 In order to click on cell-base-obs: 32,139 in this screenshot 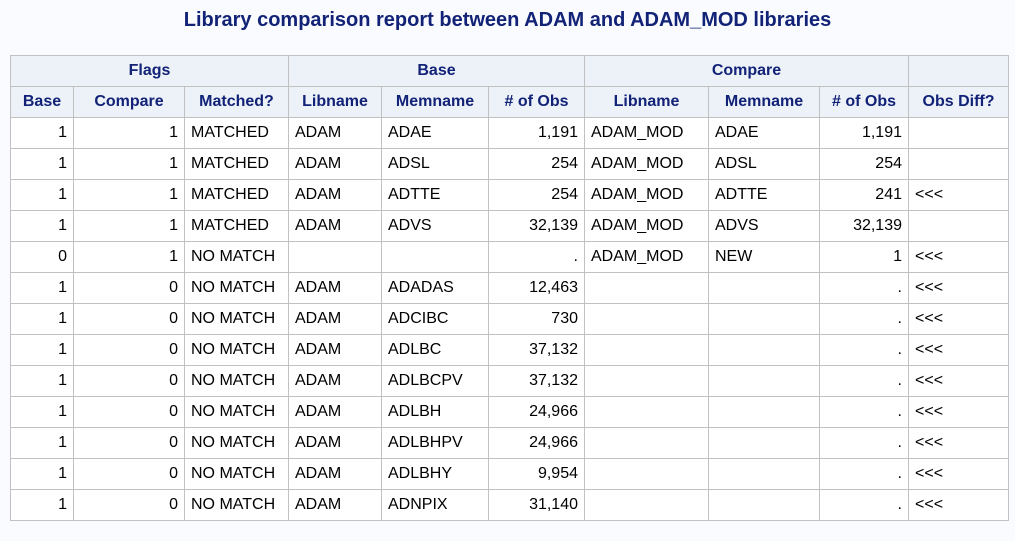, I will do `click(536, 226)`.